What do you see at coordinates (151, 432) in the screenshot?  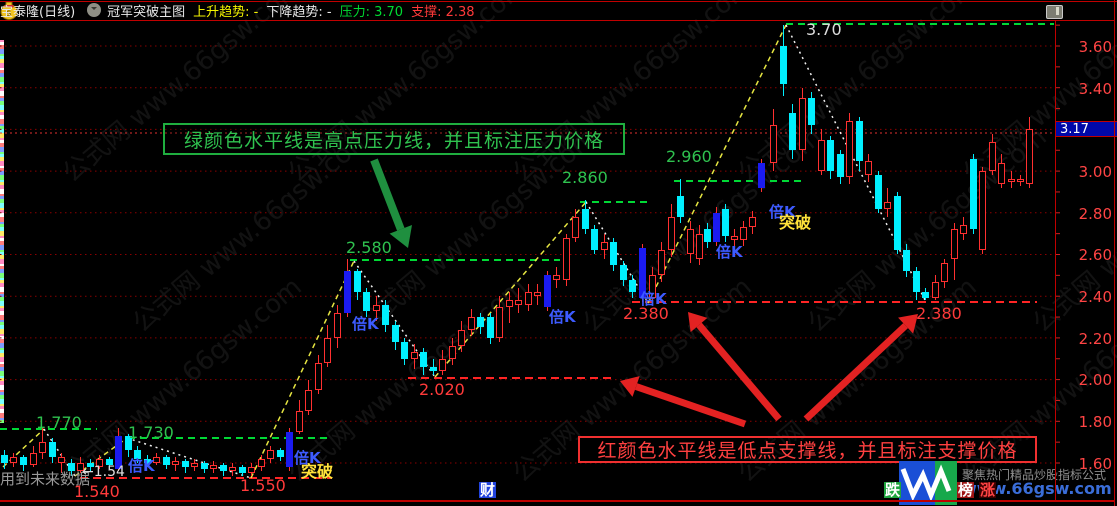 I see `resistance-price-label: 1.730` at bounding box center [151, 432].